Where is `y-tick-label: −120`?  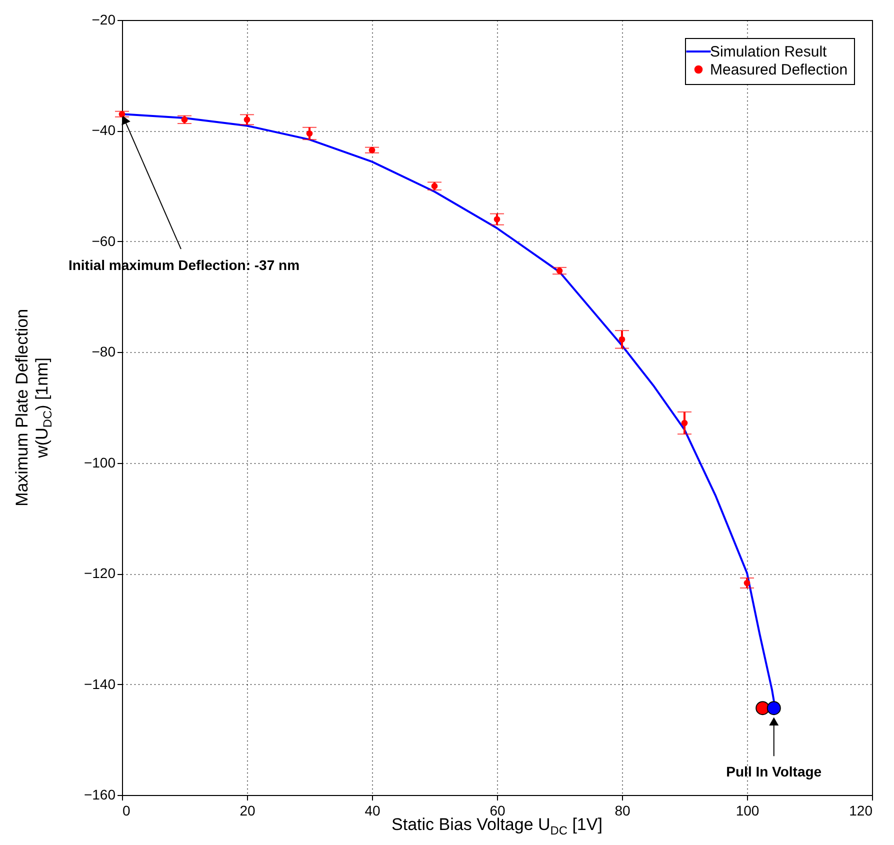 y-tick-label: −120 is located at coordinates (100, 573).